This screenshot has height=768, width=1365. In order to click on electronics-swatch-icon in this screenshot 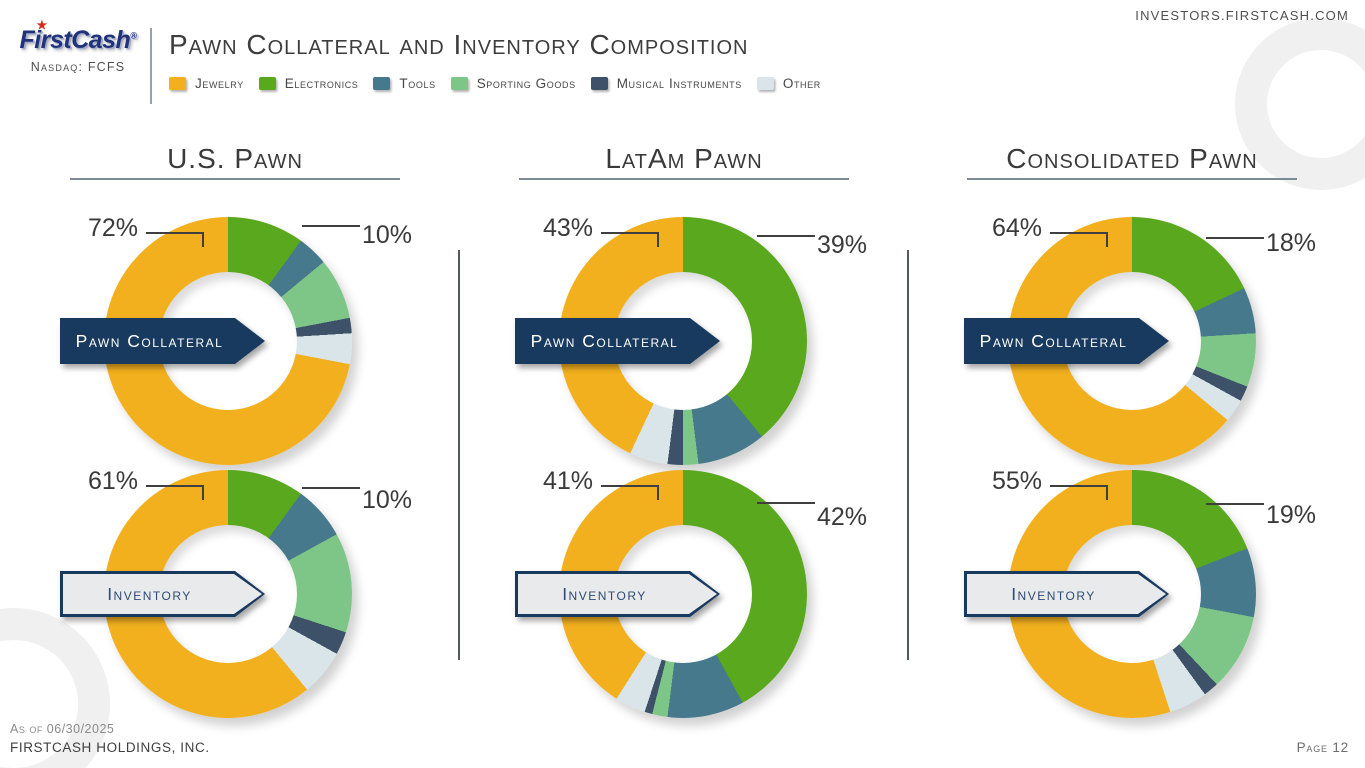, I will do `click(267, 83)`.